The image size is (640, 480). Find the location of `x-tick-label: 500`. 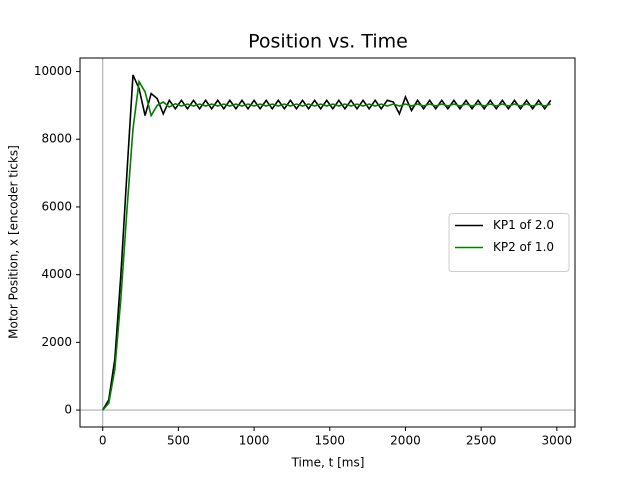

x-tick-label: 500 is located at coordinates (178, 441).